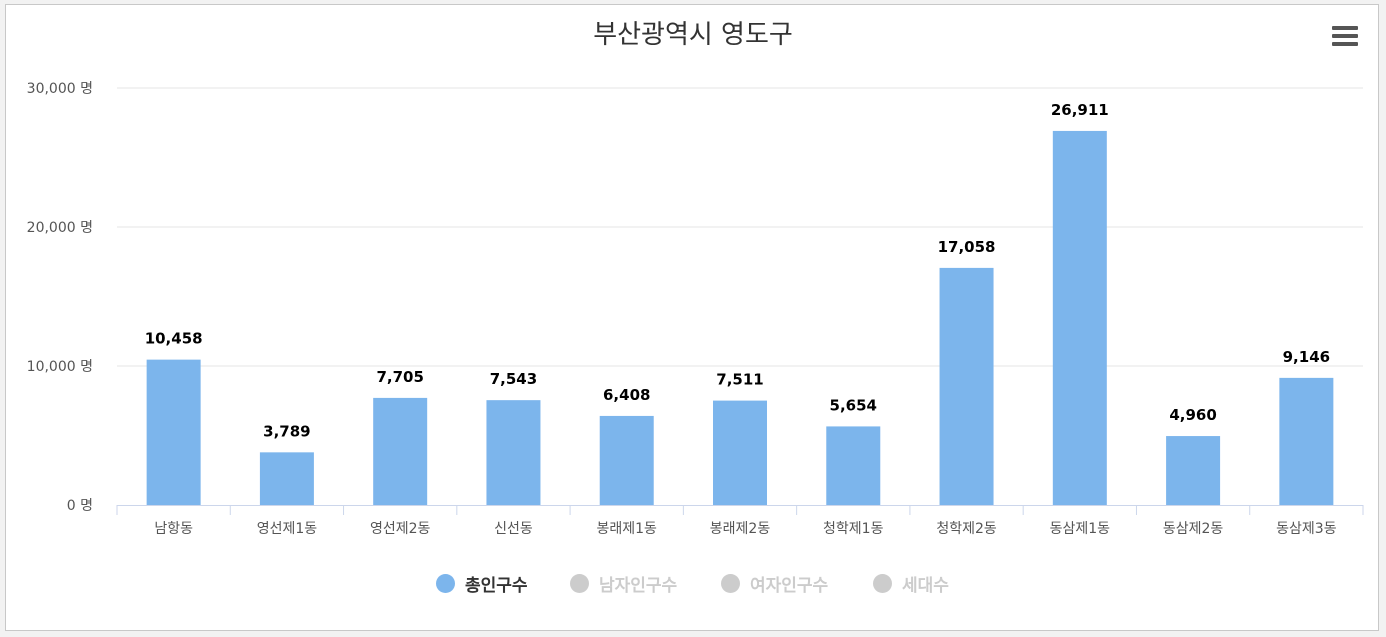 The width and height of the screenshot is (1386, 637). What do you see at coordinates (925, 585) in the screenshot?
I see `legend-label-3: 세대수` at bounding box center [925, 585].